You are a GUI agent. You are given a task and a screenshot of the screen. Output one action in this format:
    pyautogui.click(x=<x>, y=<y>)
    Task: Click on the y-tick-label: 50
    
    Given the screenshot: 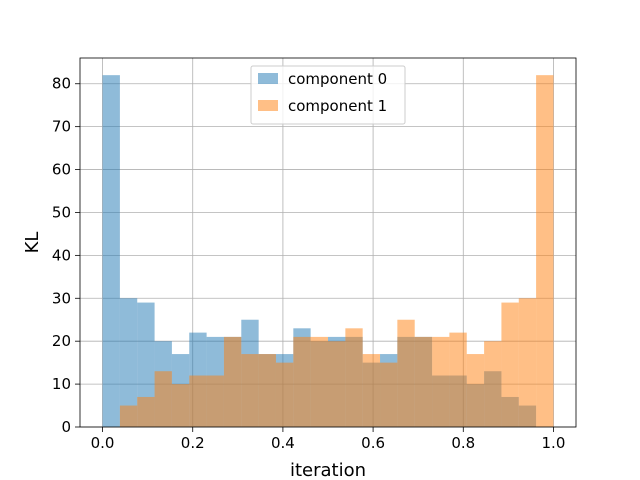 What is the action you would take?
    pyautogui.click(x=61, y=212)
    